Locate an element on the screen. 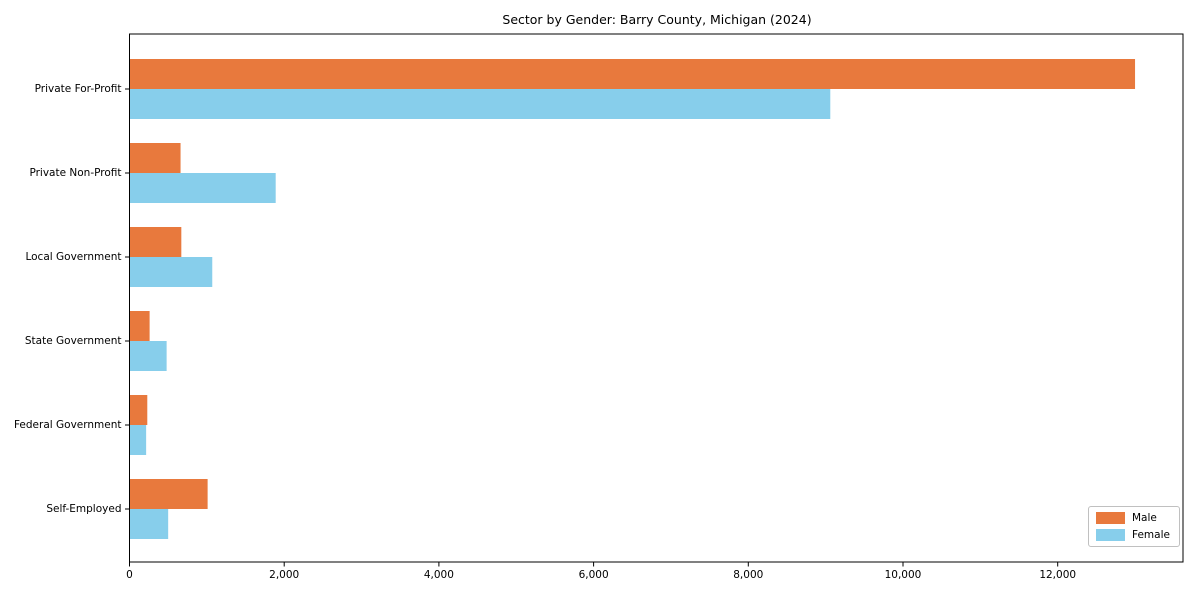 The image size is (1200, 600). bar-male-private-for-profit is located at coordinates (632, 74).